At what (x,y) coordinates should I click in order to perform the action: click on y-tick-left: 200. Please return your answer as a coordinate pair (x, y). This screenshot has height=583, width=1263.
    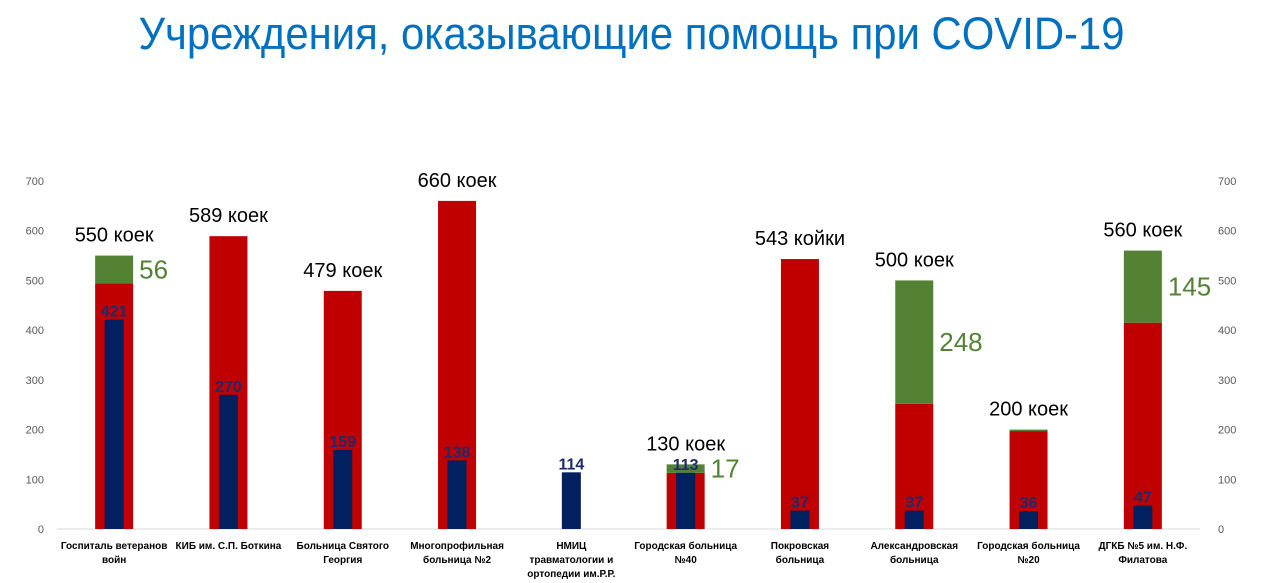
    Looking at the image, I should click on (35, 431).